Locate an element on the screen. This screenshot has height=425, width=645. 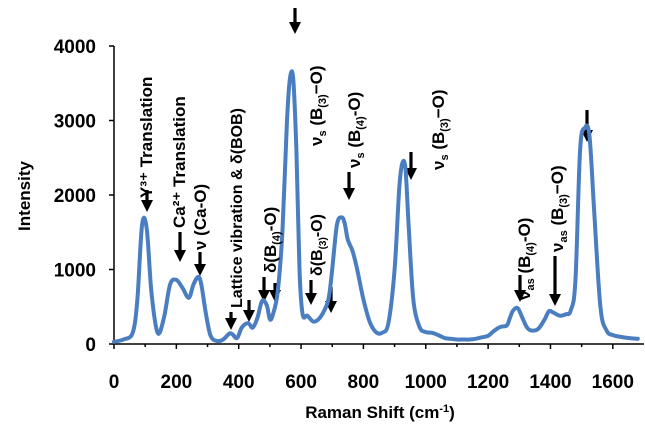
annotation-label: νas (B(4)-O) is located at coordinates (526, 259).